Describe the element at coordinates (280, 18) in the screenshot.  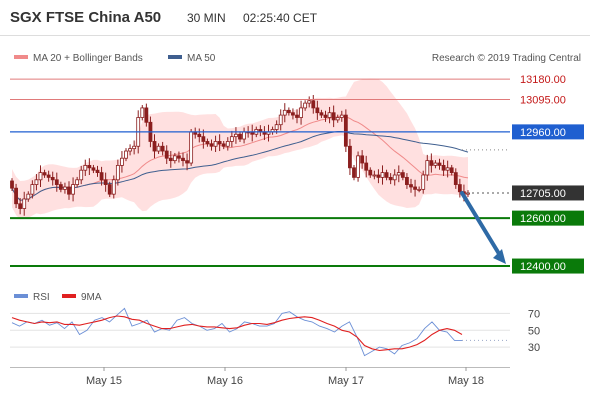
I see `time-label: 02:25:40 CET` at that location.